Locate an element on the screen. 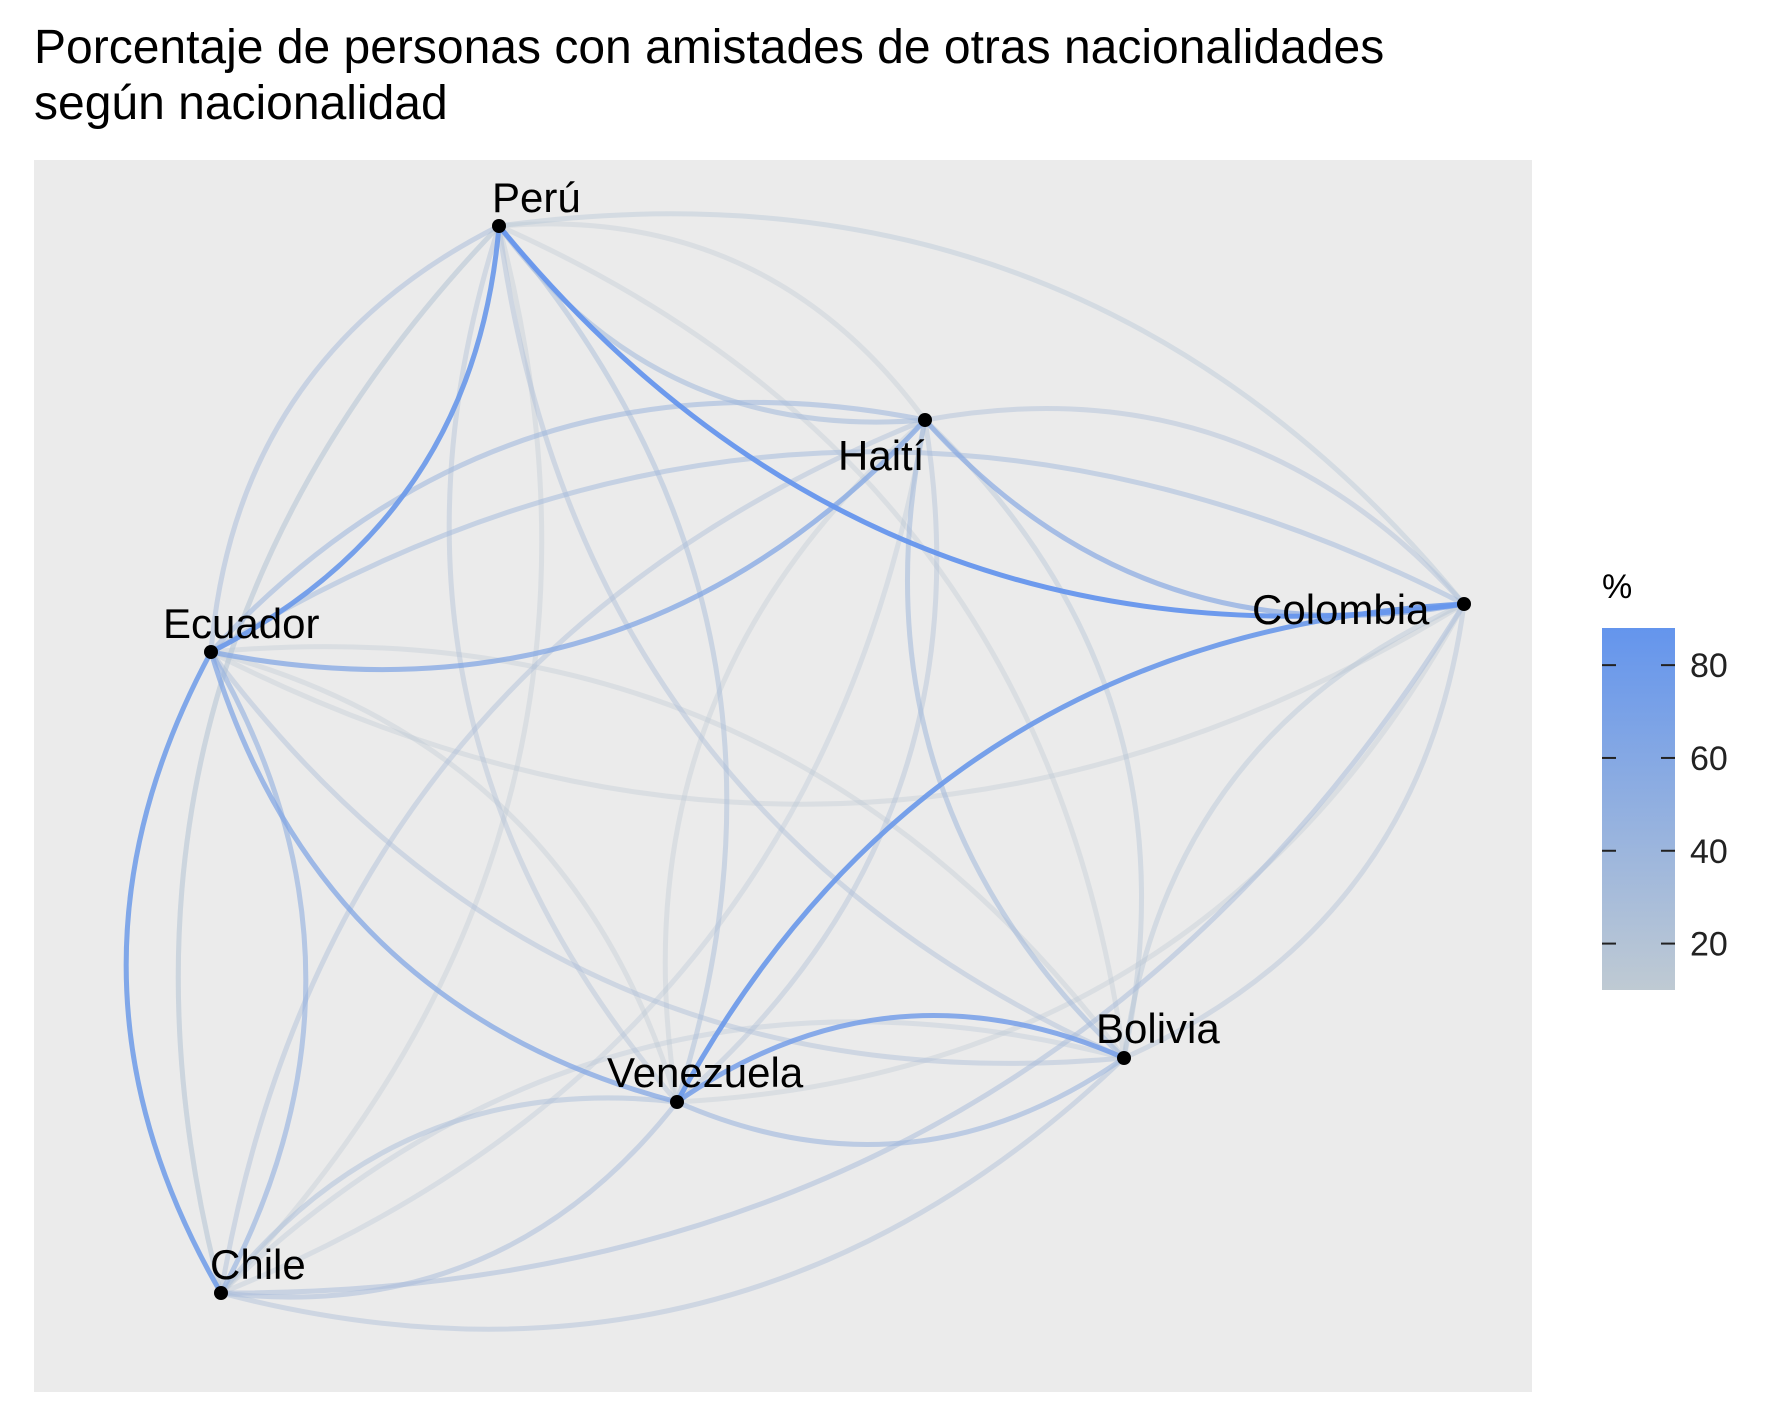 This screenshot has width=1771, height=1417. edge-peru-ecuador is located at coordinates (355, 439).